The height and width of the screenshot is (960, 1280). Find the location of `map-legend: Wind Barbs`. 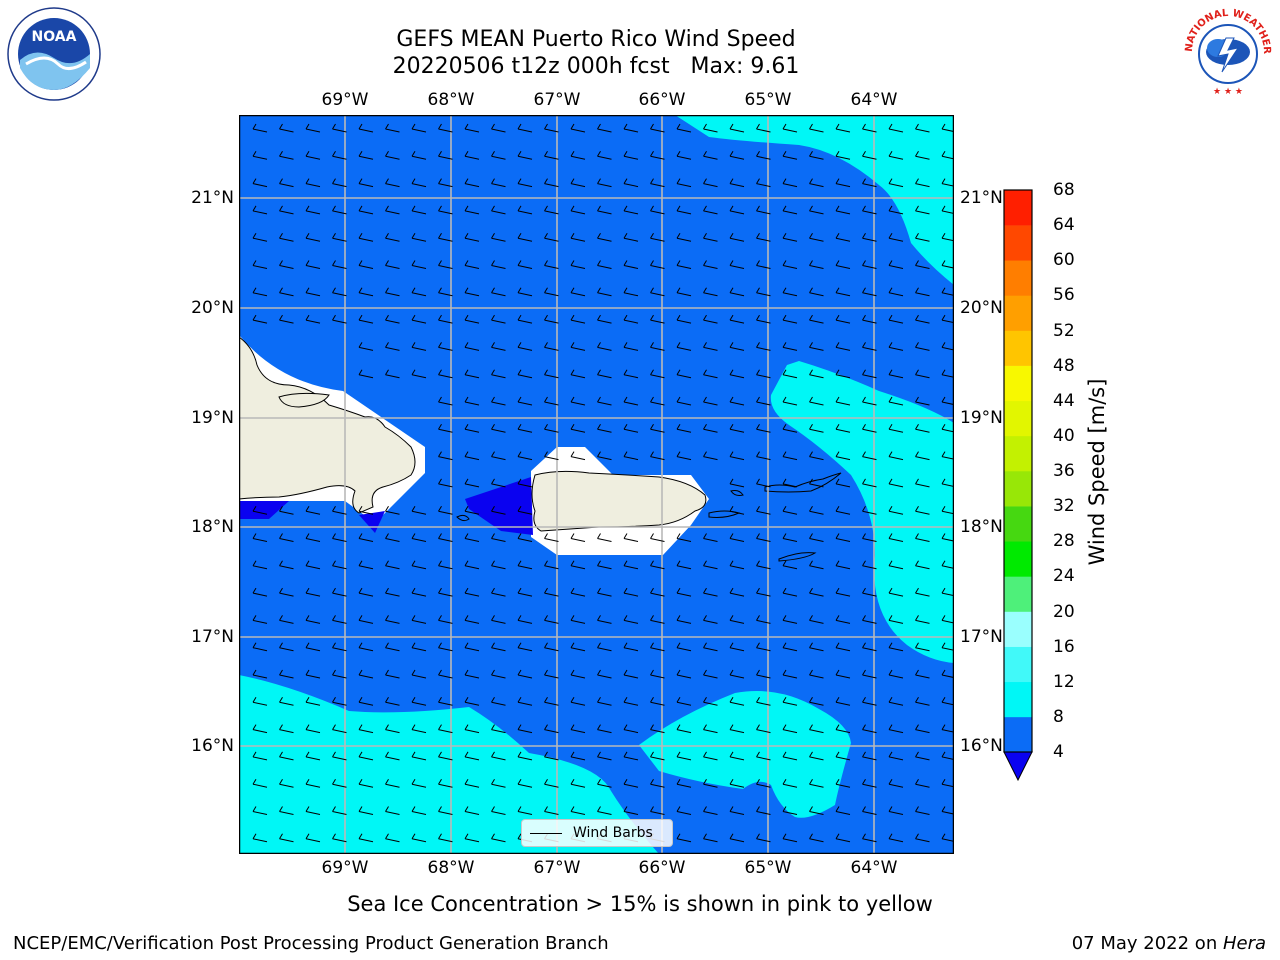

map-legend: Wind Barbs is located at coordinates (597, 833).